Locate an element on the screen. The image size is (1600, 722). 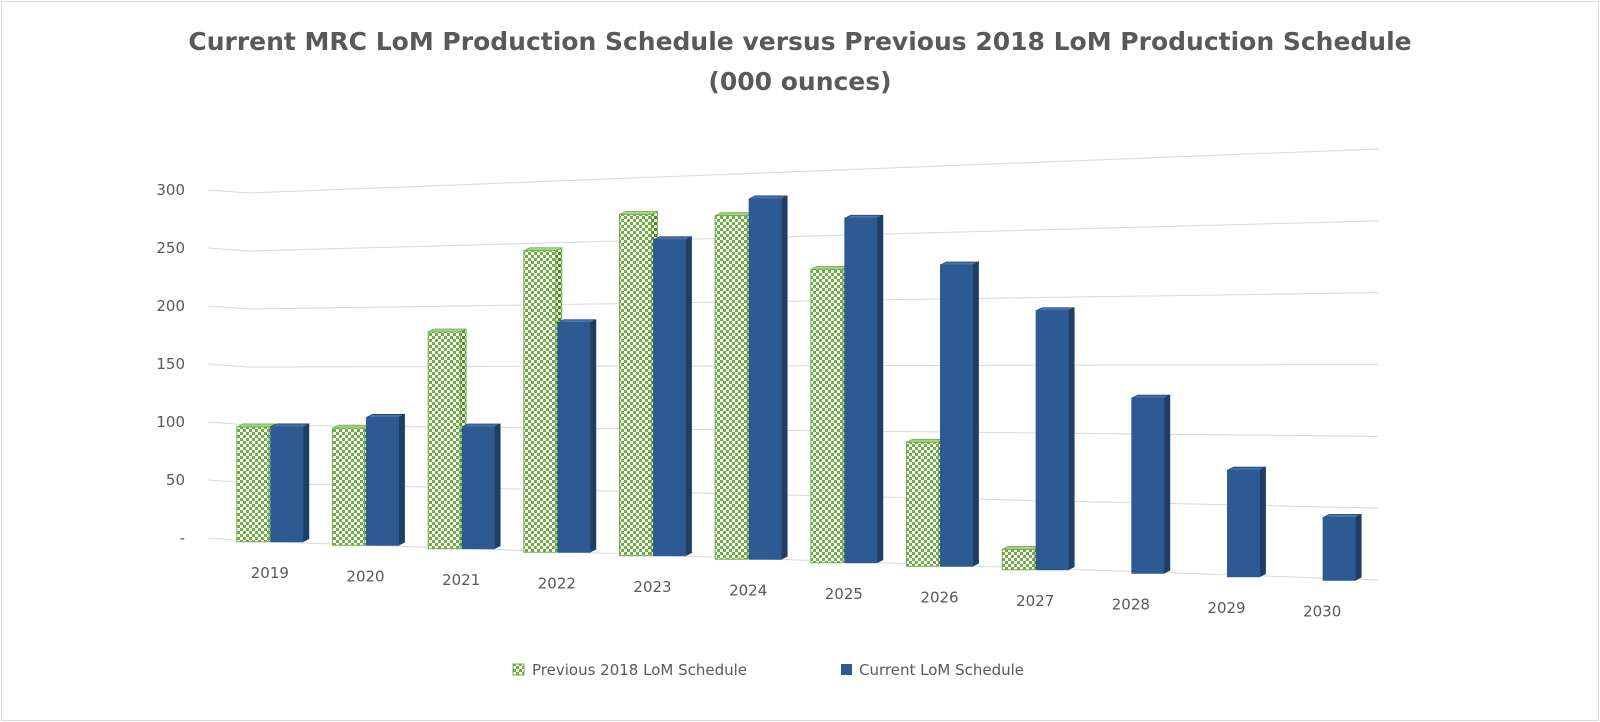
bar-current-2023 is located at coordinates (672, 396).